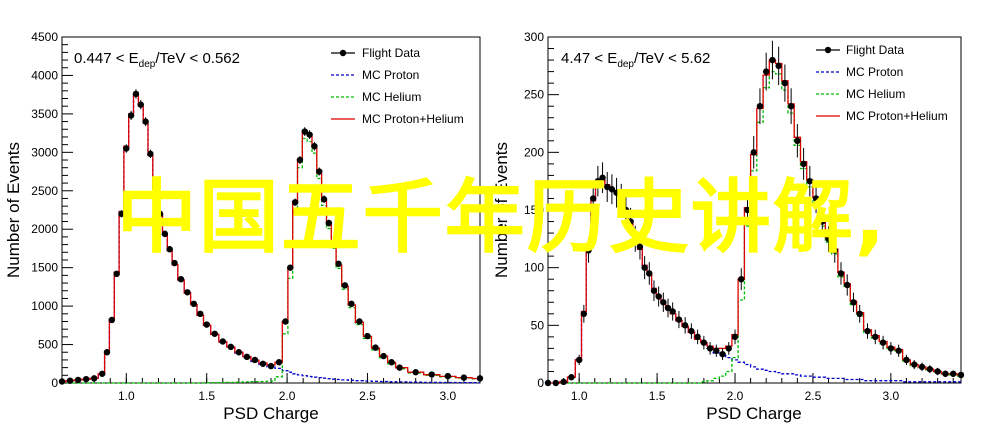 Image resolution: width=1004 pixels, height=433 pixels. Describe the element at coordinates (534, 152) in the screenshot. I see `right-y-tick-label: 200` at that location.